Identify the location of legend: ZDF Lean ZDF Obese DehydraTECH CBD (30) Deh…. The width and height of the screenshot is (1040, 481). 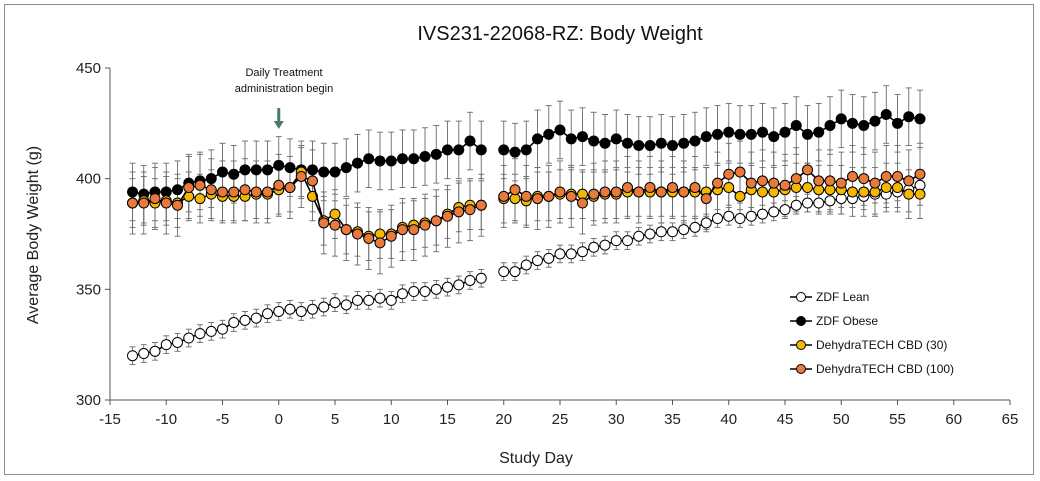
(872, 333).